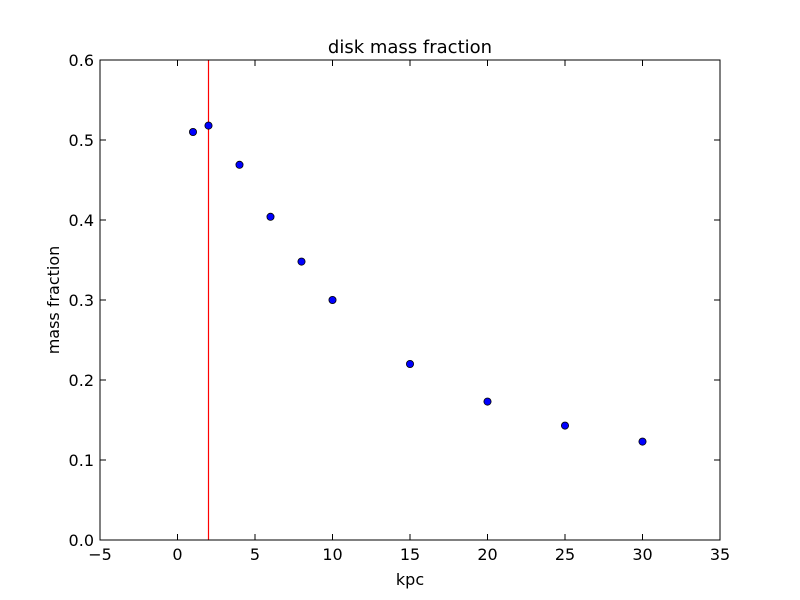 This screenshot has height=600, width=800. Describe the element at coordinates (81, 140) in the screenshot. I see `y-tick-label: 0.5` at that location.